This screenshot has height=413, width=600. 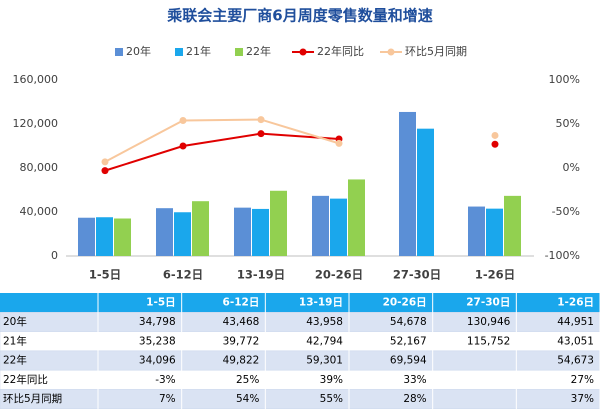 What do you see at coordinates (568, 123) in the screenshot?
I see `y2-tick-label: 50%` at bounding box center [568, 123].